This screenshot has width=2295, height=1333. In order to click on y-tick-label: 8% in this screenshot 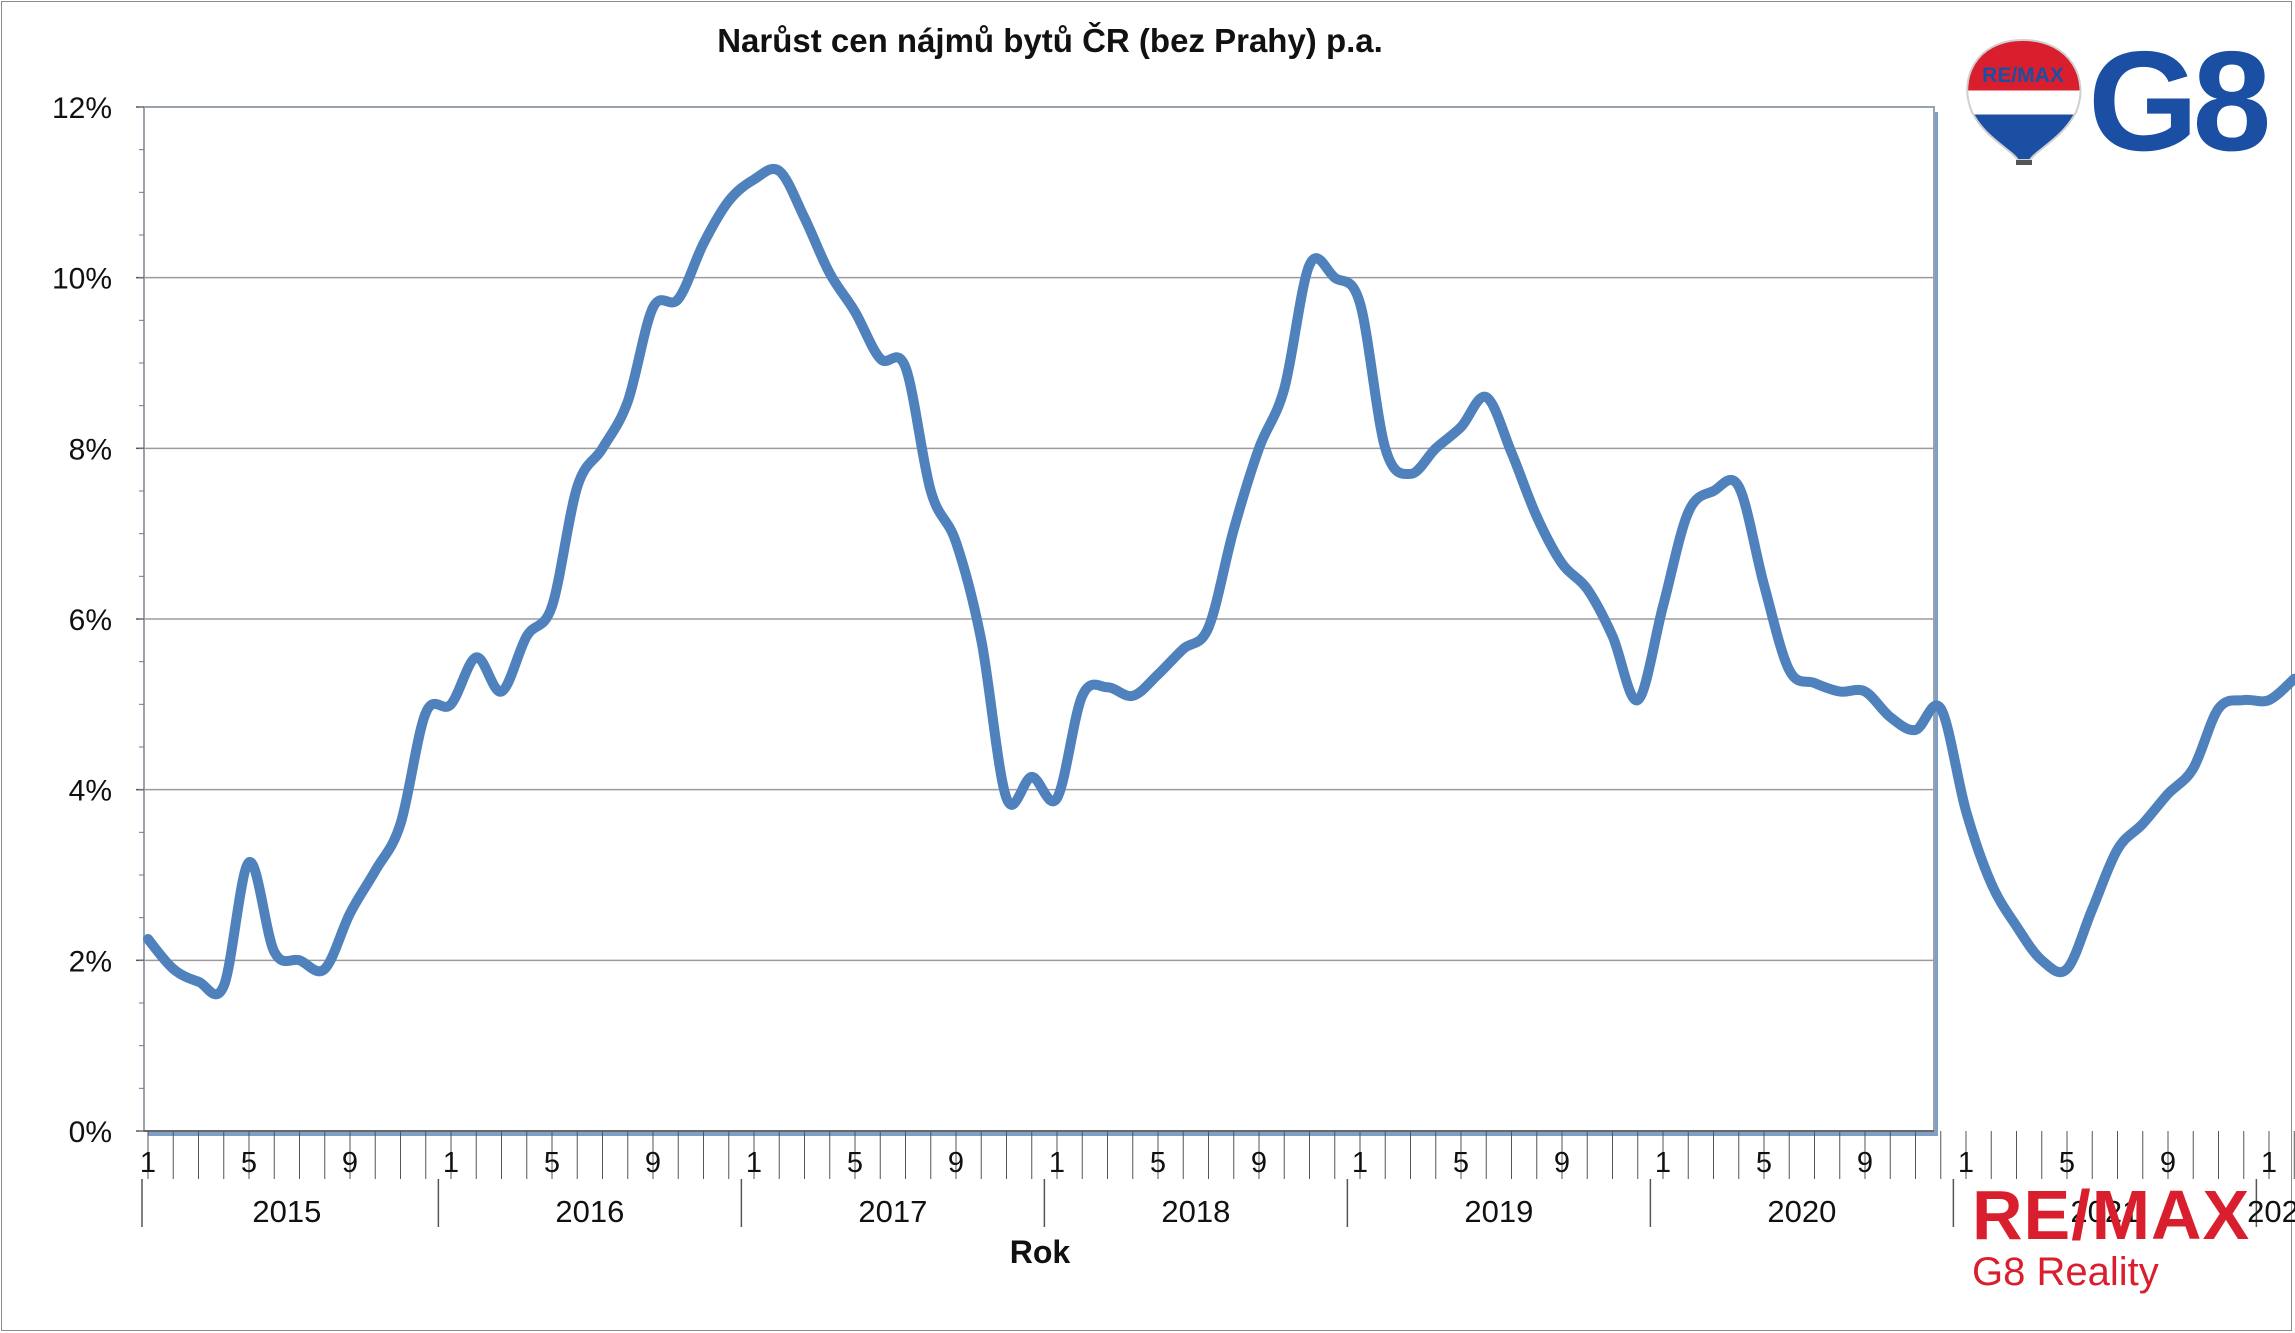, I will do `click(90, 449)`.